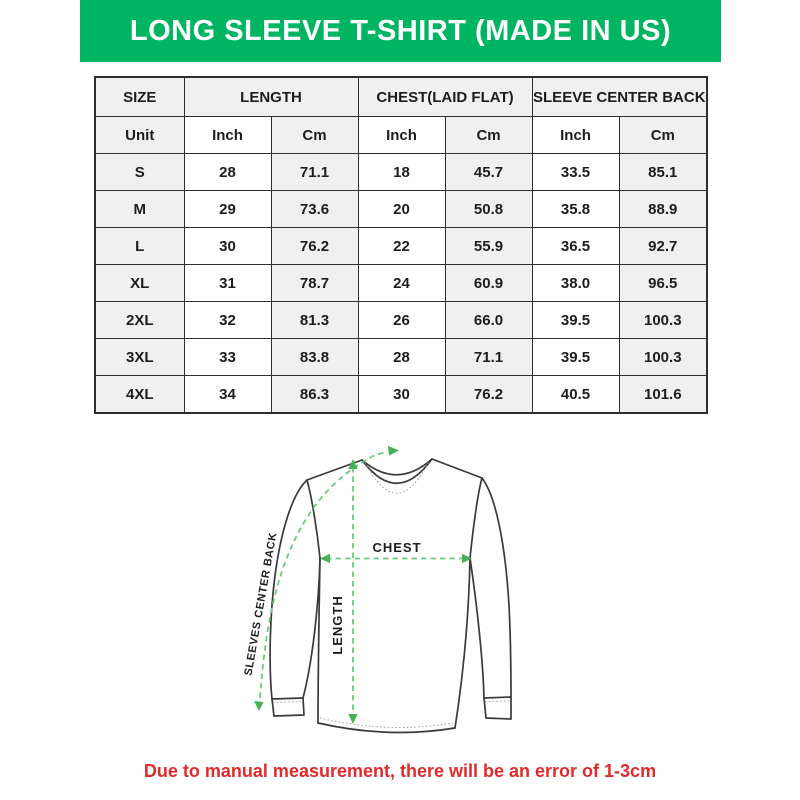  Describe the element at coordinates (314, 209) in the screenshot. I see `value-cell: 73.6` at that location.